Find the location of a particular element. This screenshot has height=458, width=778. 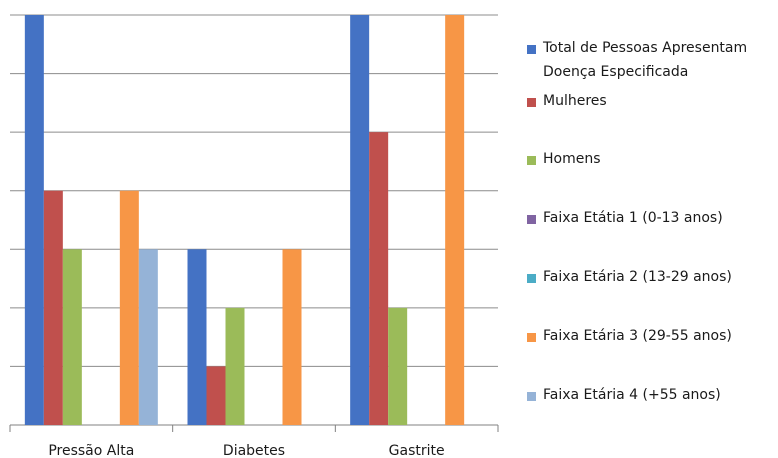

legend-label: Faixa Etátia 1 (0-13 anos) is located at coordinates (633, 218).